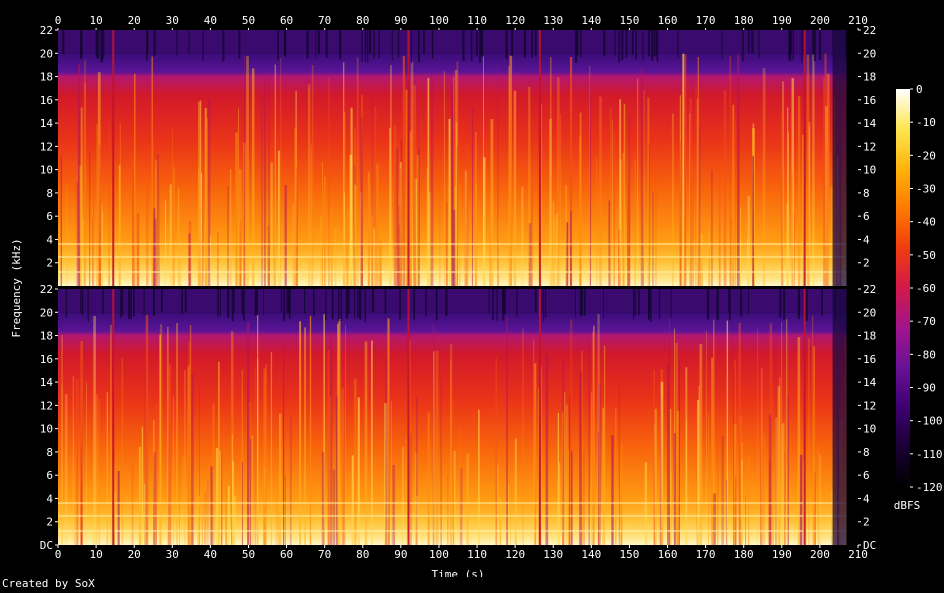 Image resolution: width=944 pixels, height=593 pixels. I want to click on x-tick-label-top: 160, so click(668, 20).